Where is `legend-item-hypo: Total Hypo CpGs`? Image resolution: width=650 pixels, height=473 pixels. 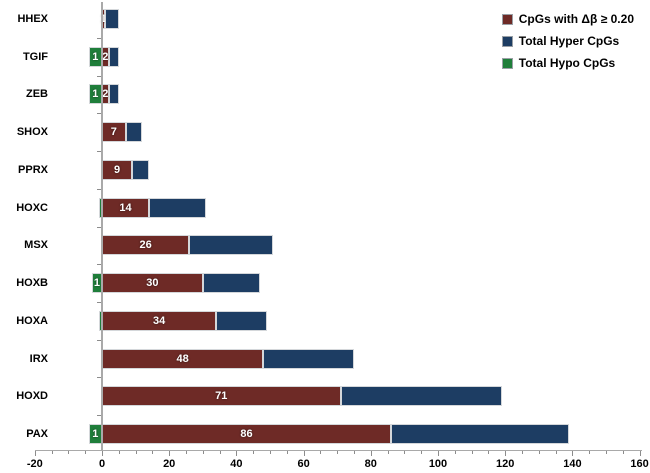 legend-item-hypo: Total Hypo CpGs is located at coordinates (567, 63).